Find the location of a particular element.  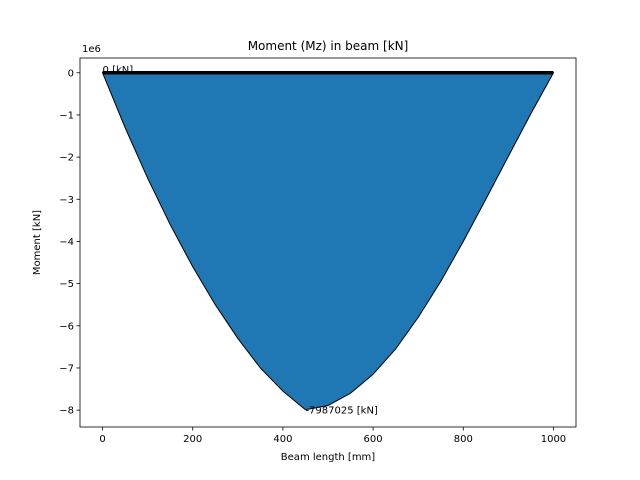

zero-moment-label: 0 [kN] is located at coordinates (118, 70).